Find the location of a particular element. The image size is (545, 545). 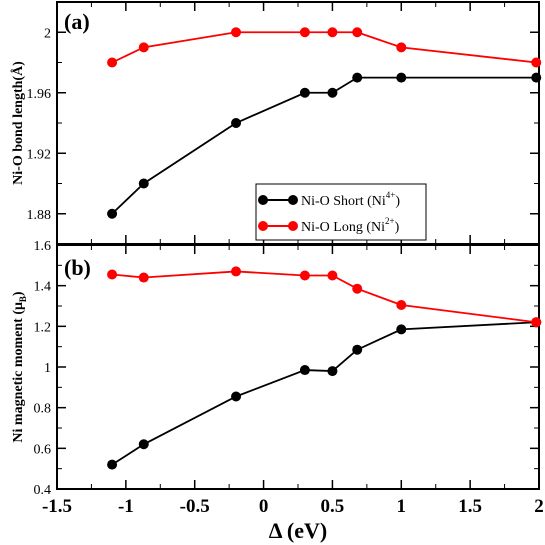

y-axis-label-a: Ni-O bond length(Å) is located at coordinates (18, 123).